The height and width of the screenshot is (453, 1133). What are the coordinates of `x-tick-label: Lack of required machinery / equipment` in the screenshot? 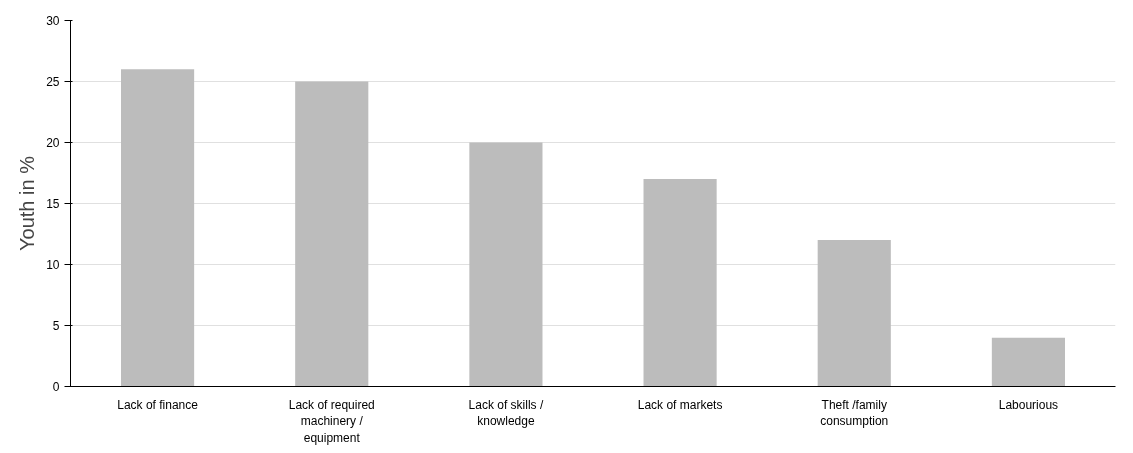 It's located at (331, 421).